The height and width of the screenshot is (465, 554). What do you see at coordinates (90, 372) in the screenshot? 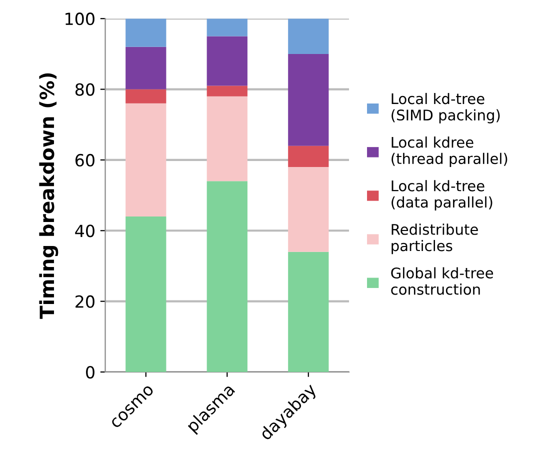
I see `y-tick-label: 0` at bounding box center [90, 372].